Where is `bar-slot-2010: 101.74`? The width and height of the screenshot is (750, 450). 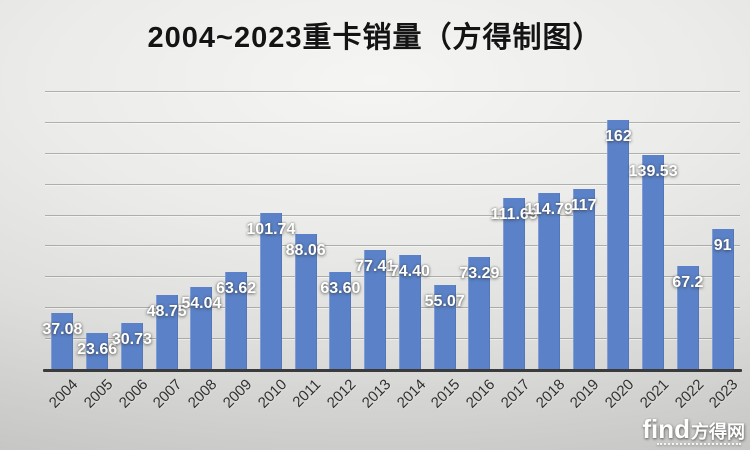
bar-slot-2010: 101.74 is located at coordinates (270, 231).